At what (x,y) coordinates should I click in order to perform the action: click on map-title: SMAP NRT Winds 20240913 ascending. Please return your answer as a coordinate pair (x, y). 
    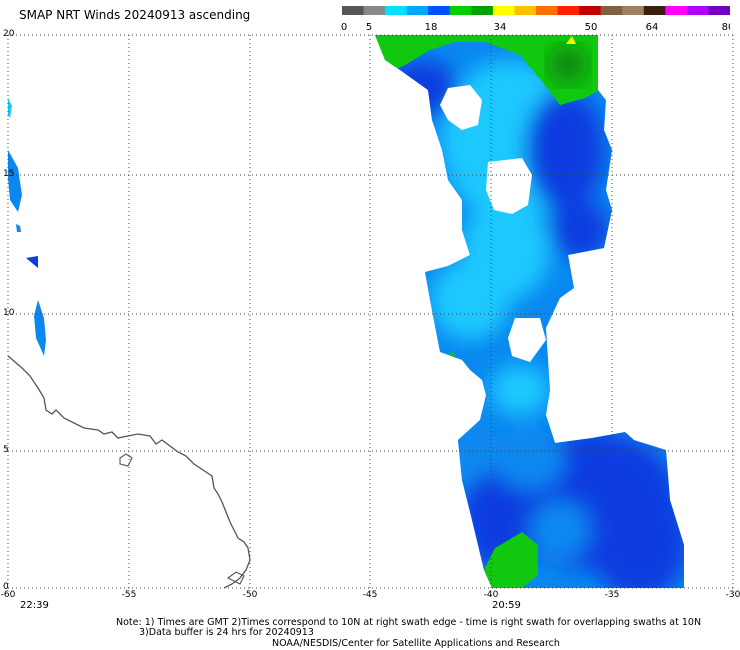
    Looking at the image, I should click on (135, 15).